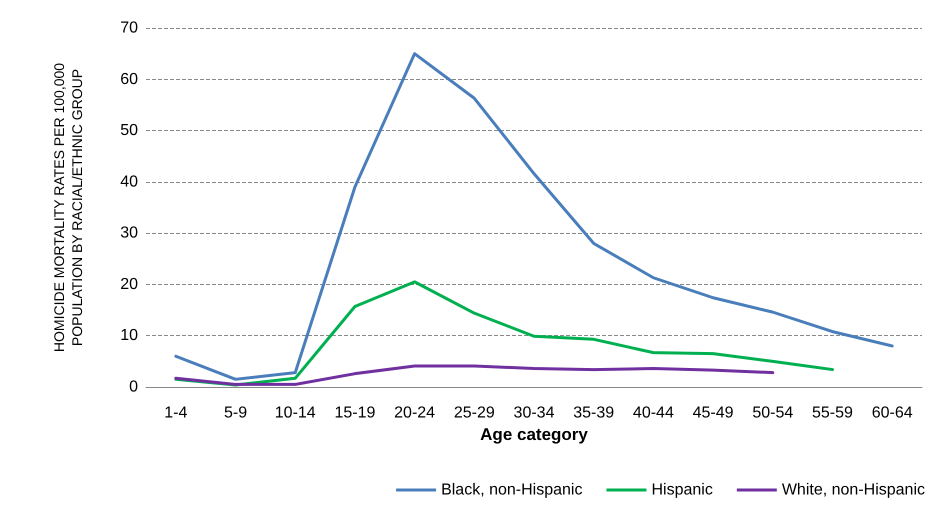  What do you see at coordinates (853, 490) in the screenshot?
I see `legend-label: White, non-Hispanic` at bounding box center [853, 490].